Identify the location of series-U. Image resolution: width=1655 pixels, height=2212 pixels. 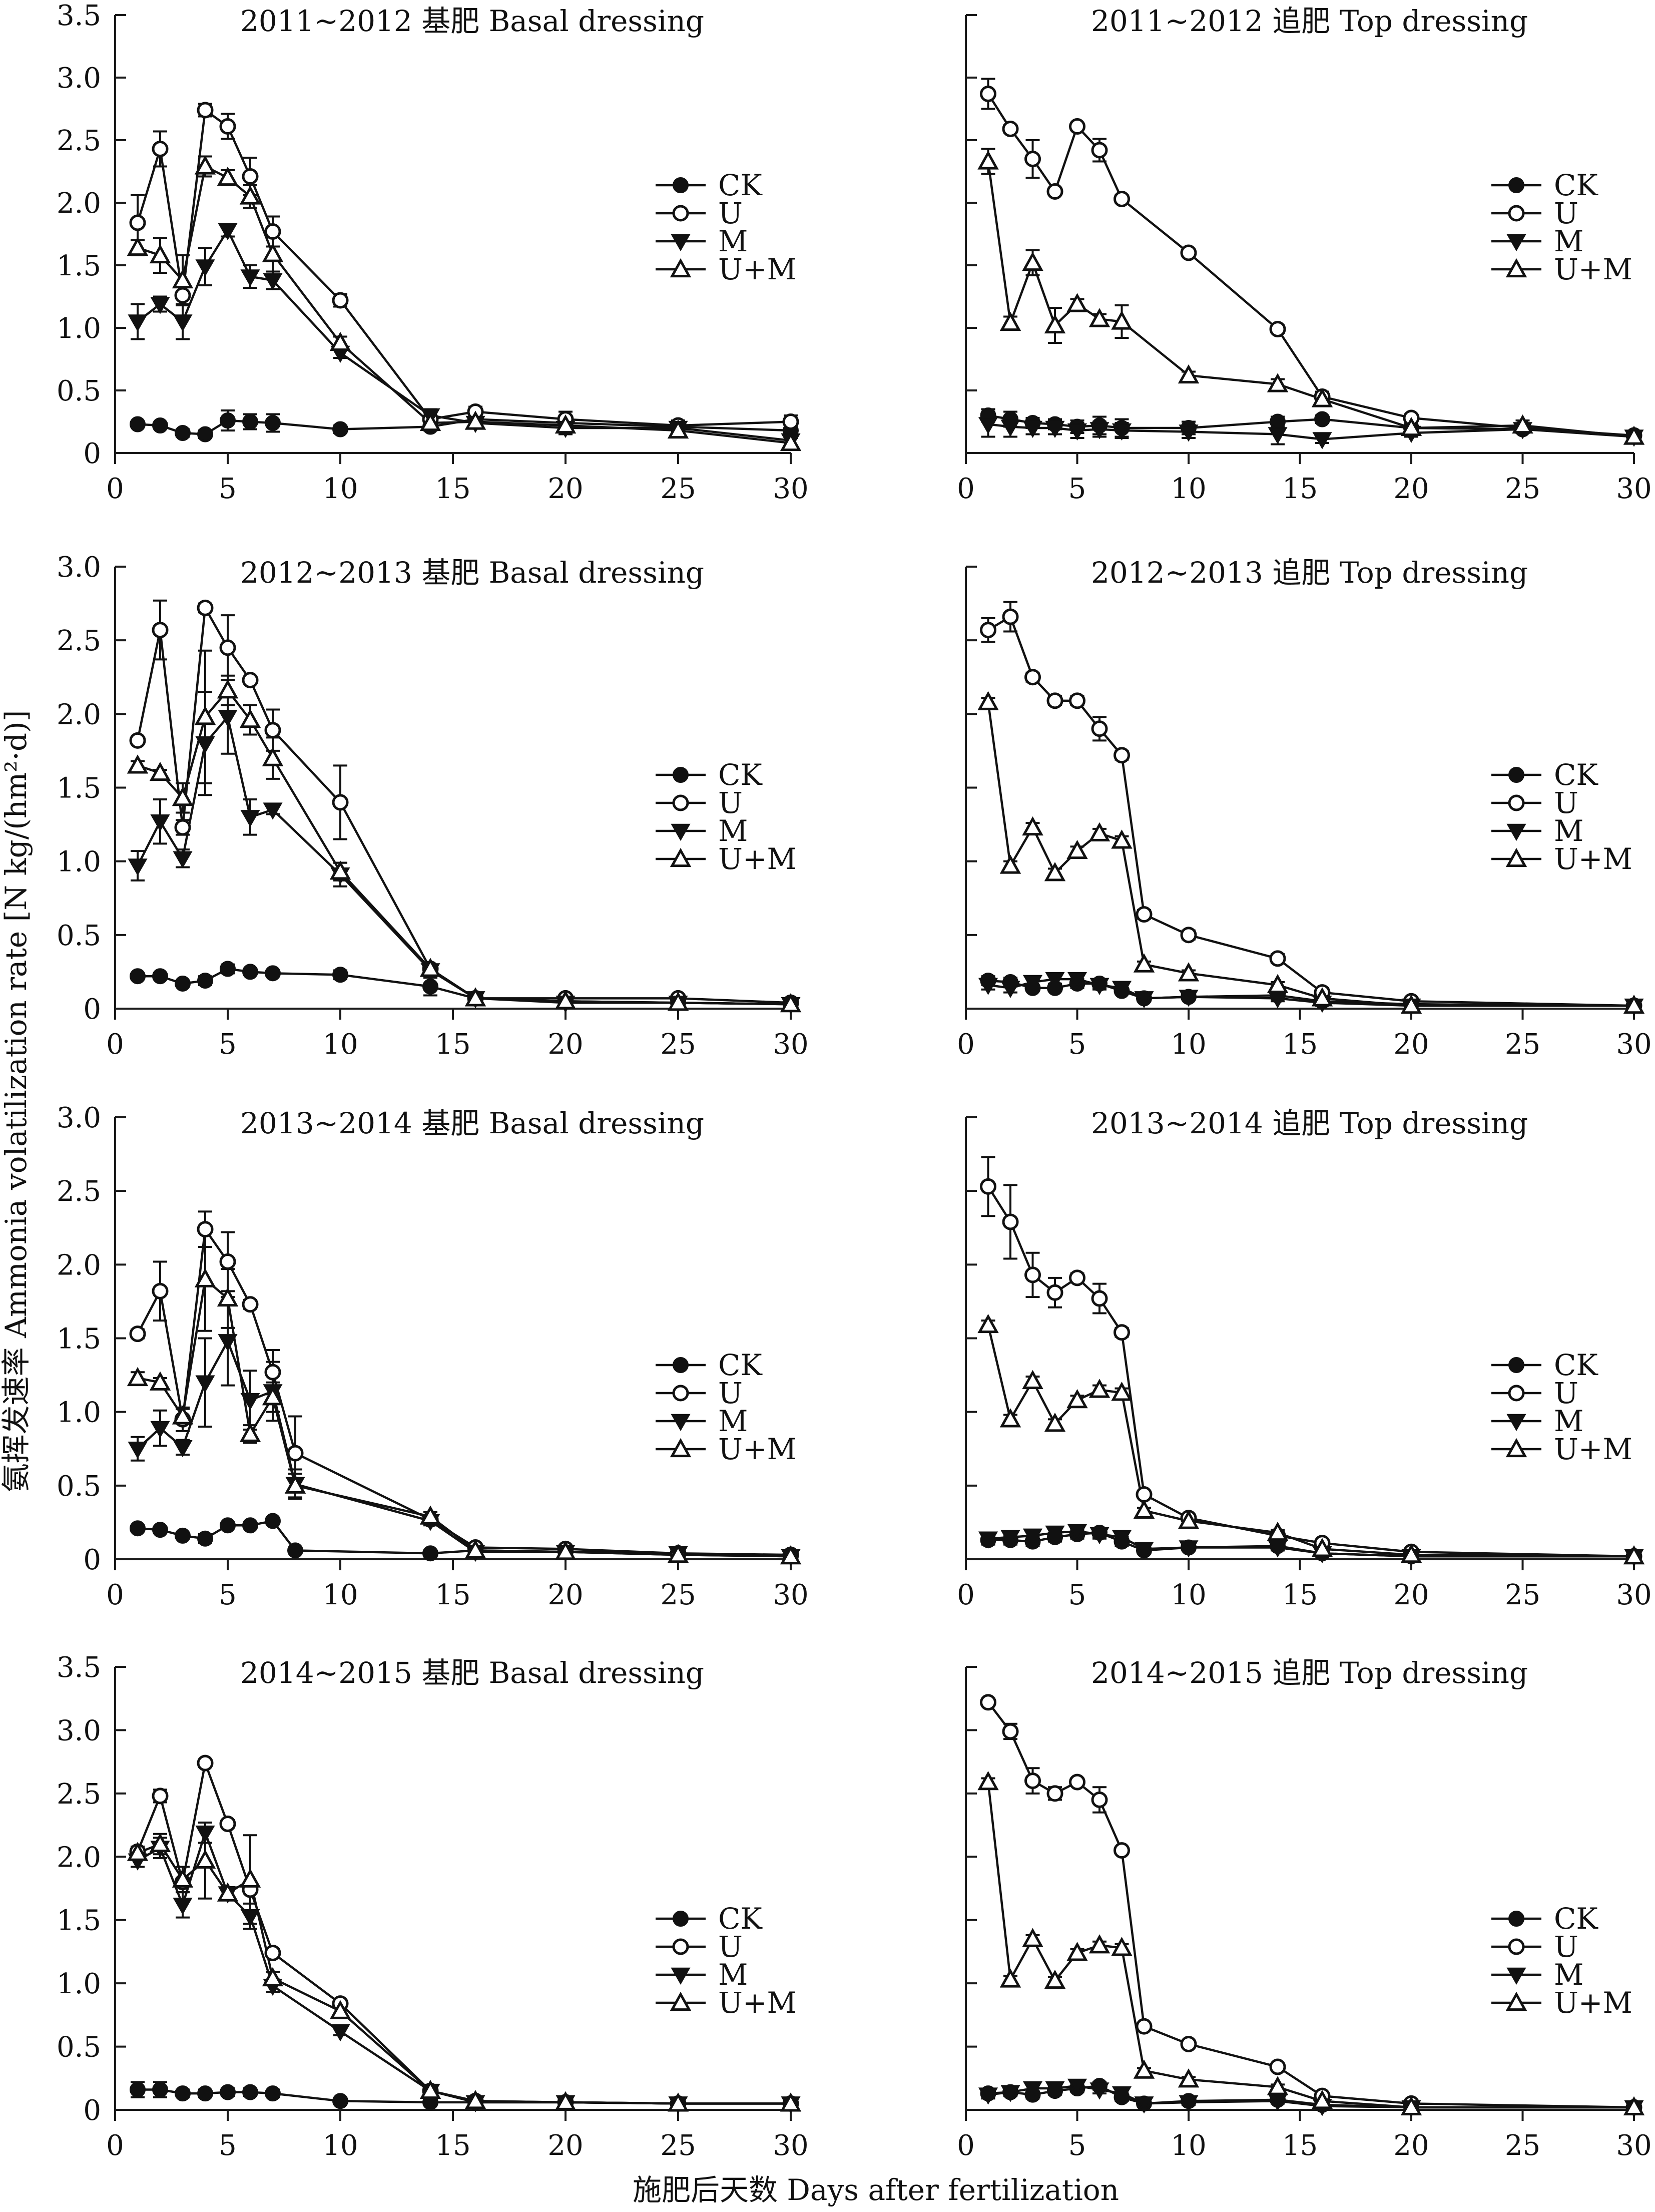
(1311, 1358).